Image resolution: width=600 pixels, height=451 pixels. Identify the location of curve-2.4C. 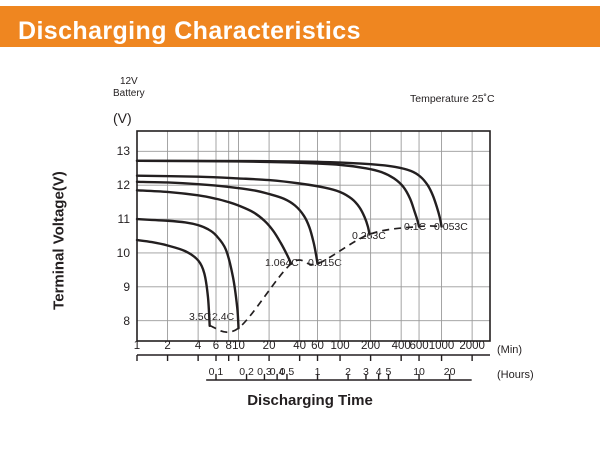
(187, 273).